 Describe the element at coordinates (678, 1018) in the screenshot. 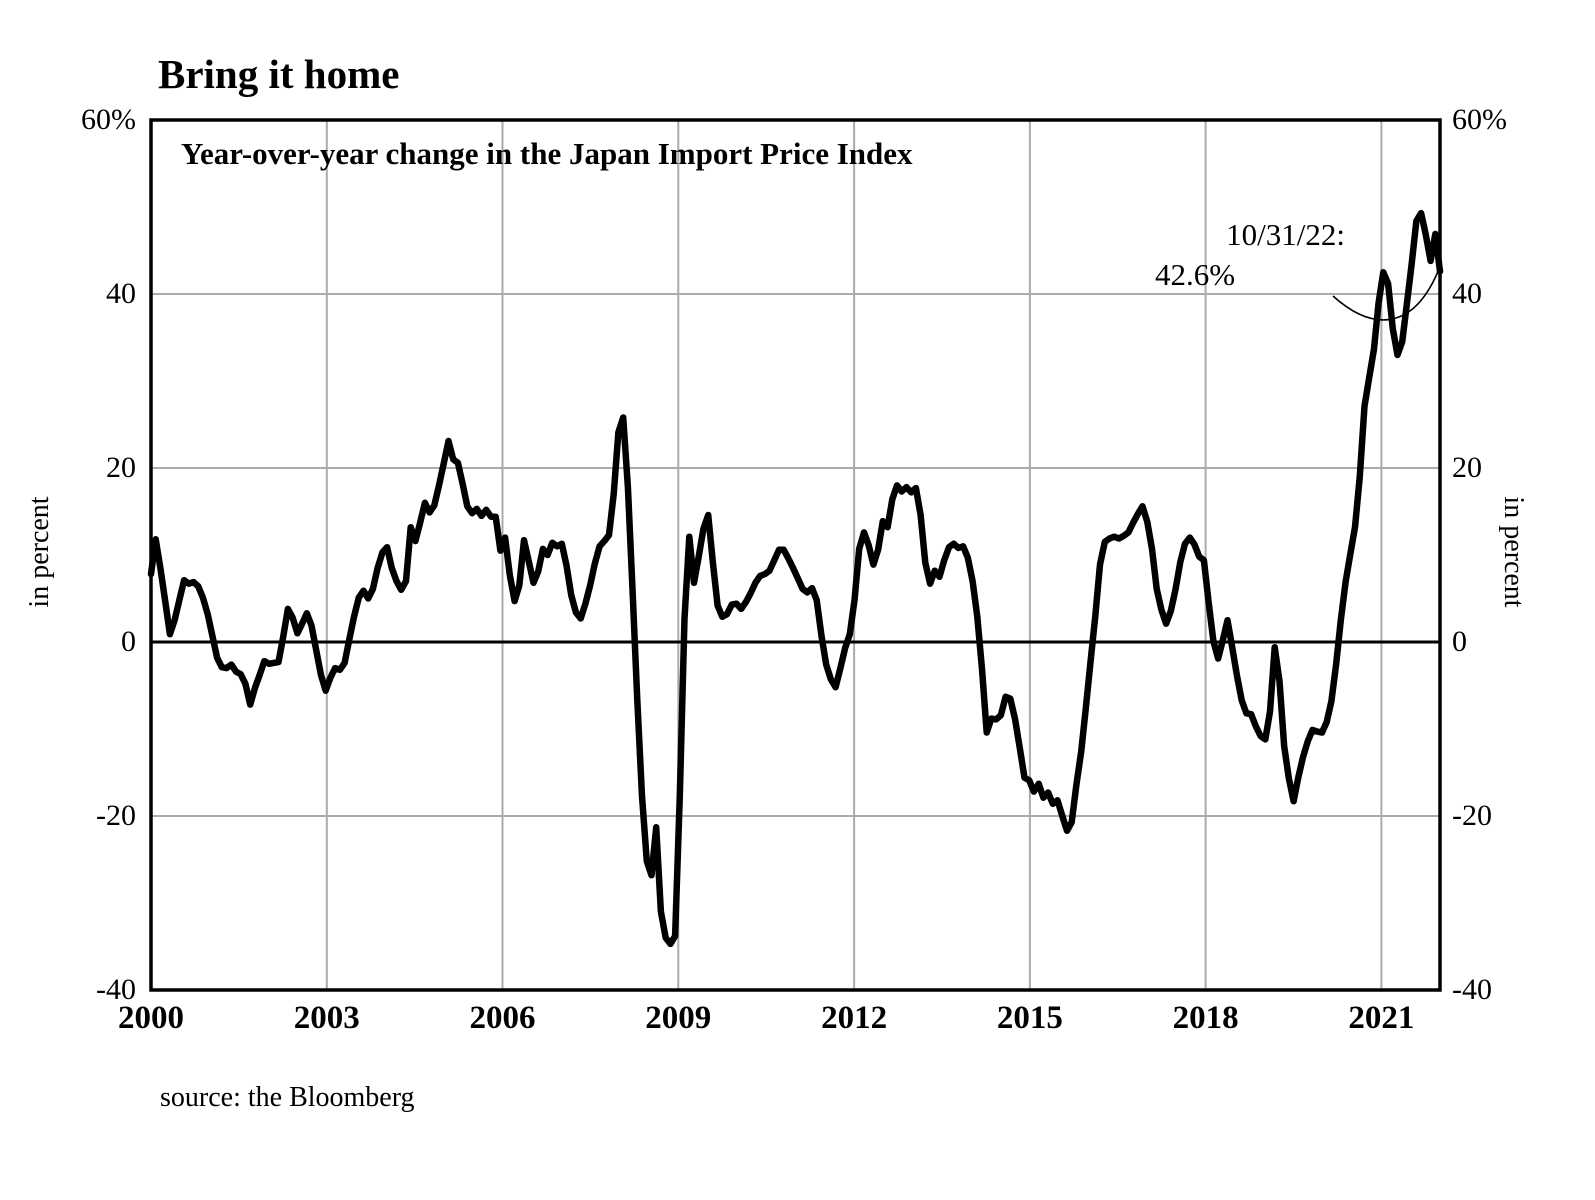

I see `x-tick-label-2009: 2009` at that location.